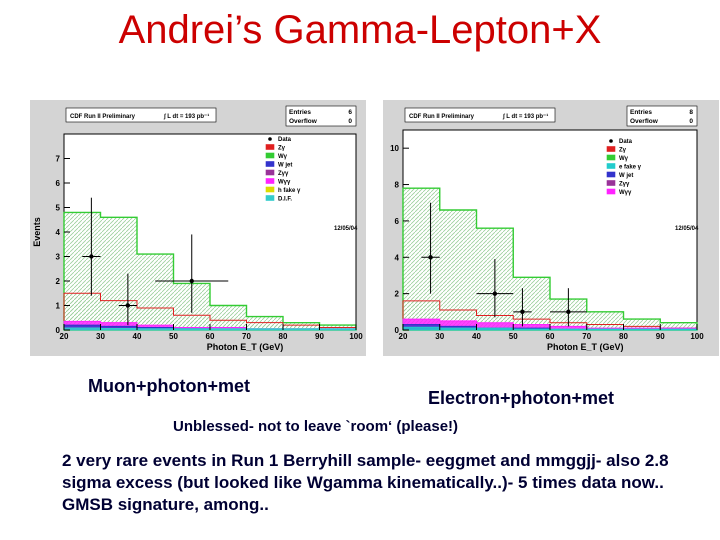 The width and height of the screenshot is (720, 540). I want to click on left-caption: Muon+photon+met, so click(169, 386).